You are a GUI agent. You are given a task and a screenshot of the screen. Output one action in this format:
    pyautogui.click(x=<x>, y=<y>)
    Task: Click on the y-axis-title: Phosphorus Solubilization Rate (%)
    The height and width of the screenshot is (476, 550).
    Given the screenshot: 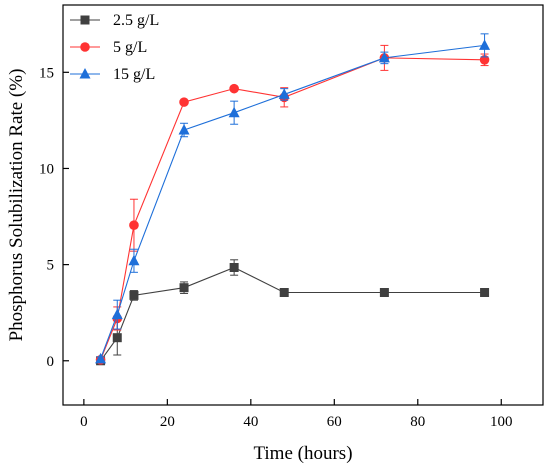 What is the action you would take?
    pyautogui.click(x=16, y=205)
    